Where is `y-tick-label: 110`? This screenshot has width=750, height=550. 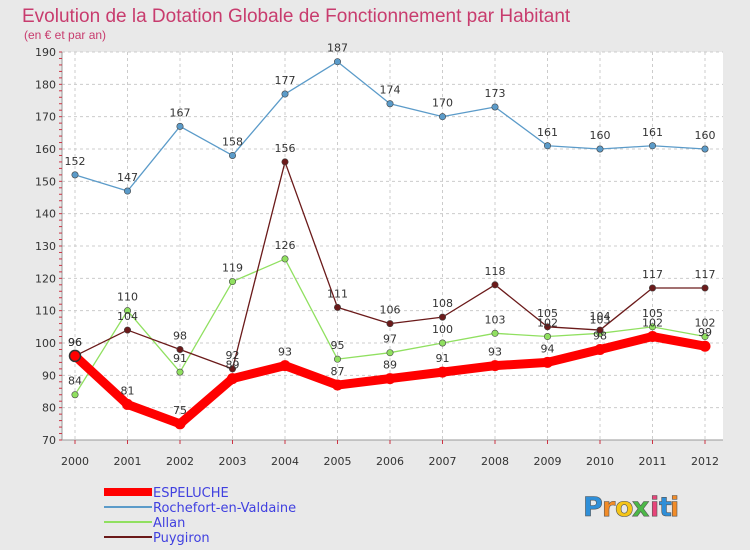 y-tick-label: 110 is located at coordinates (45, 311).